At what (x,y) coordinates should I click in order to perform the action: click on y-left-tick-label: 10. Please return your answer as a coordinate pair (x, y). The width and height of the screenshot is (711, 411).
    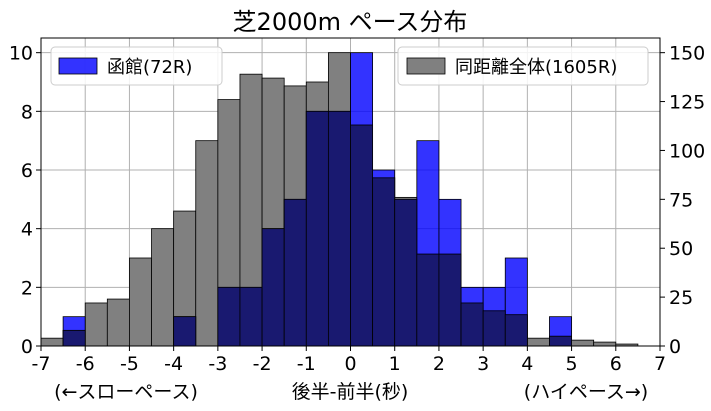
    Looking at the image, I should click on (21, 54).